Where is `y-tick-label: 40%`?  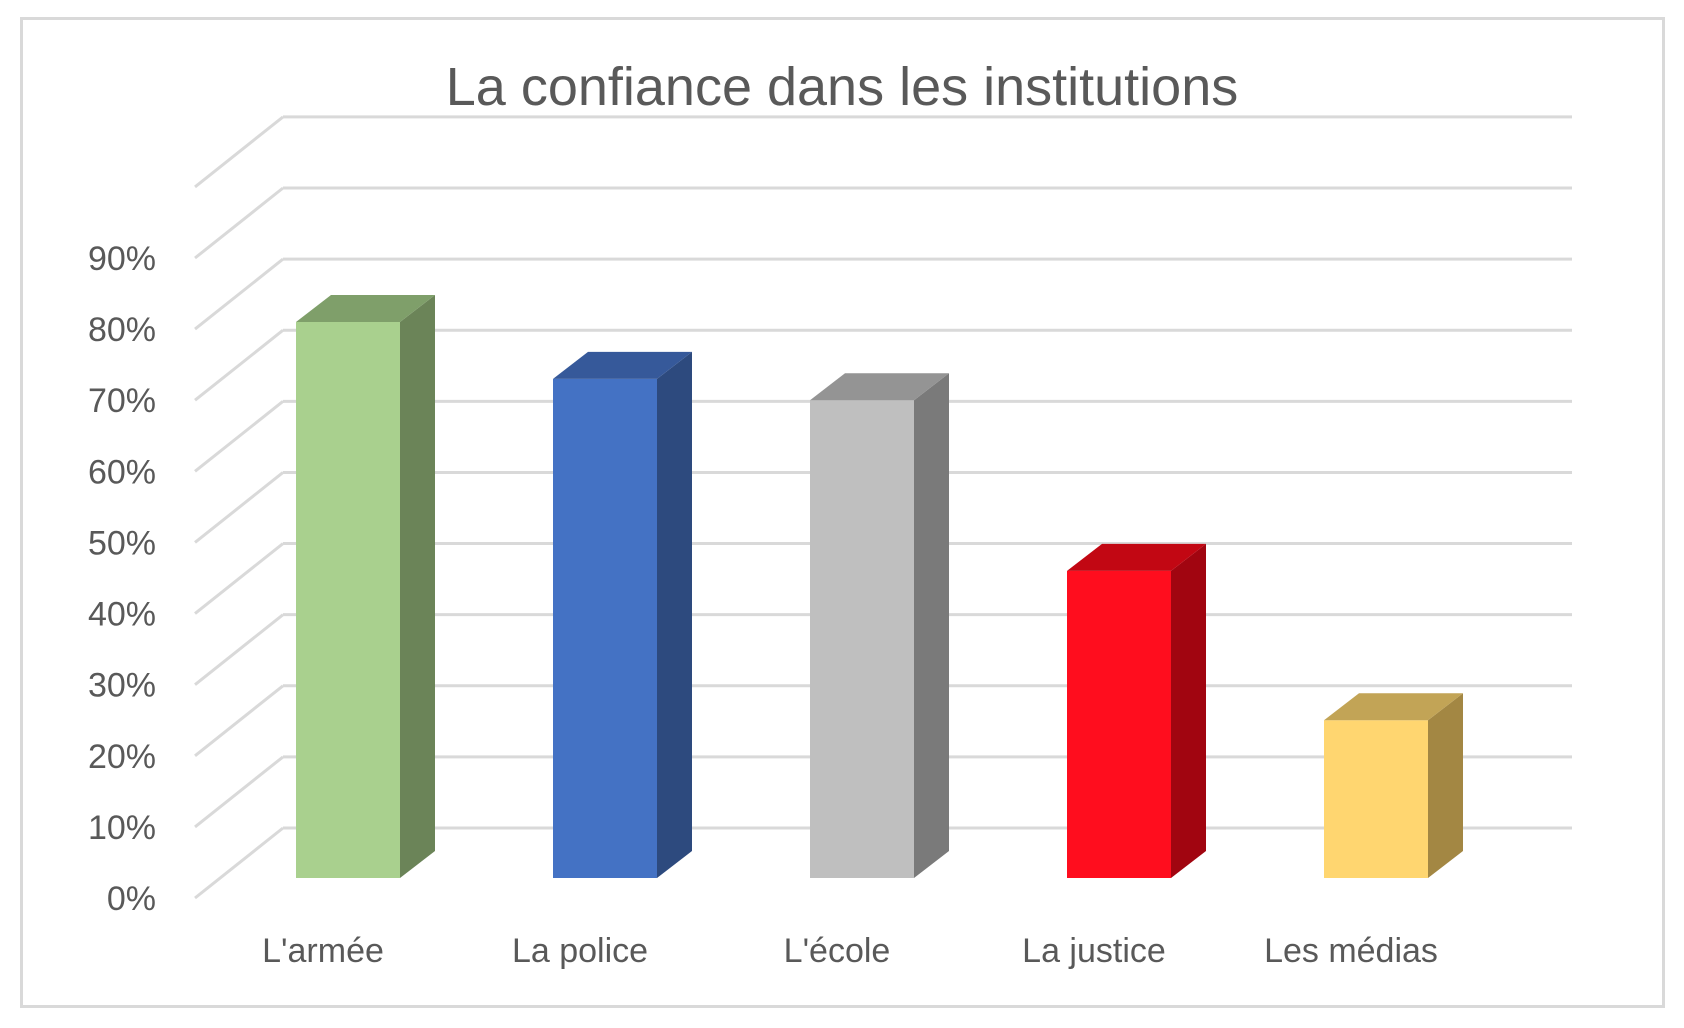
y-tick-label: 40% is located at coordinates (122, 615).